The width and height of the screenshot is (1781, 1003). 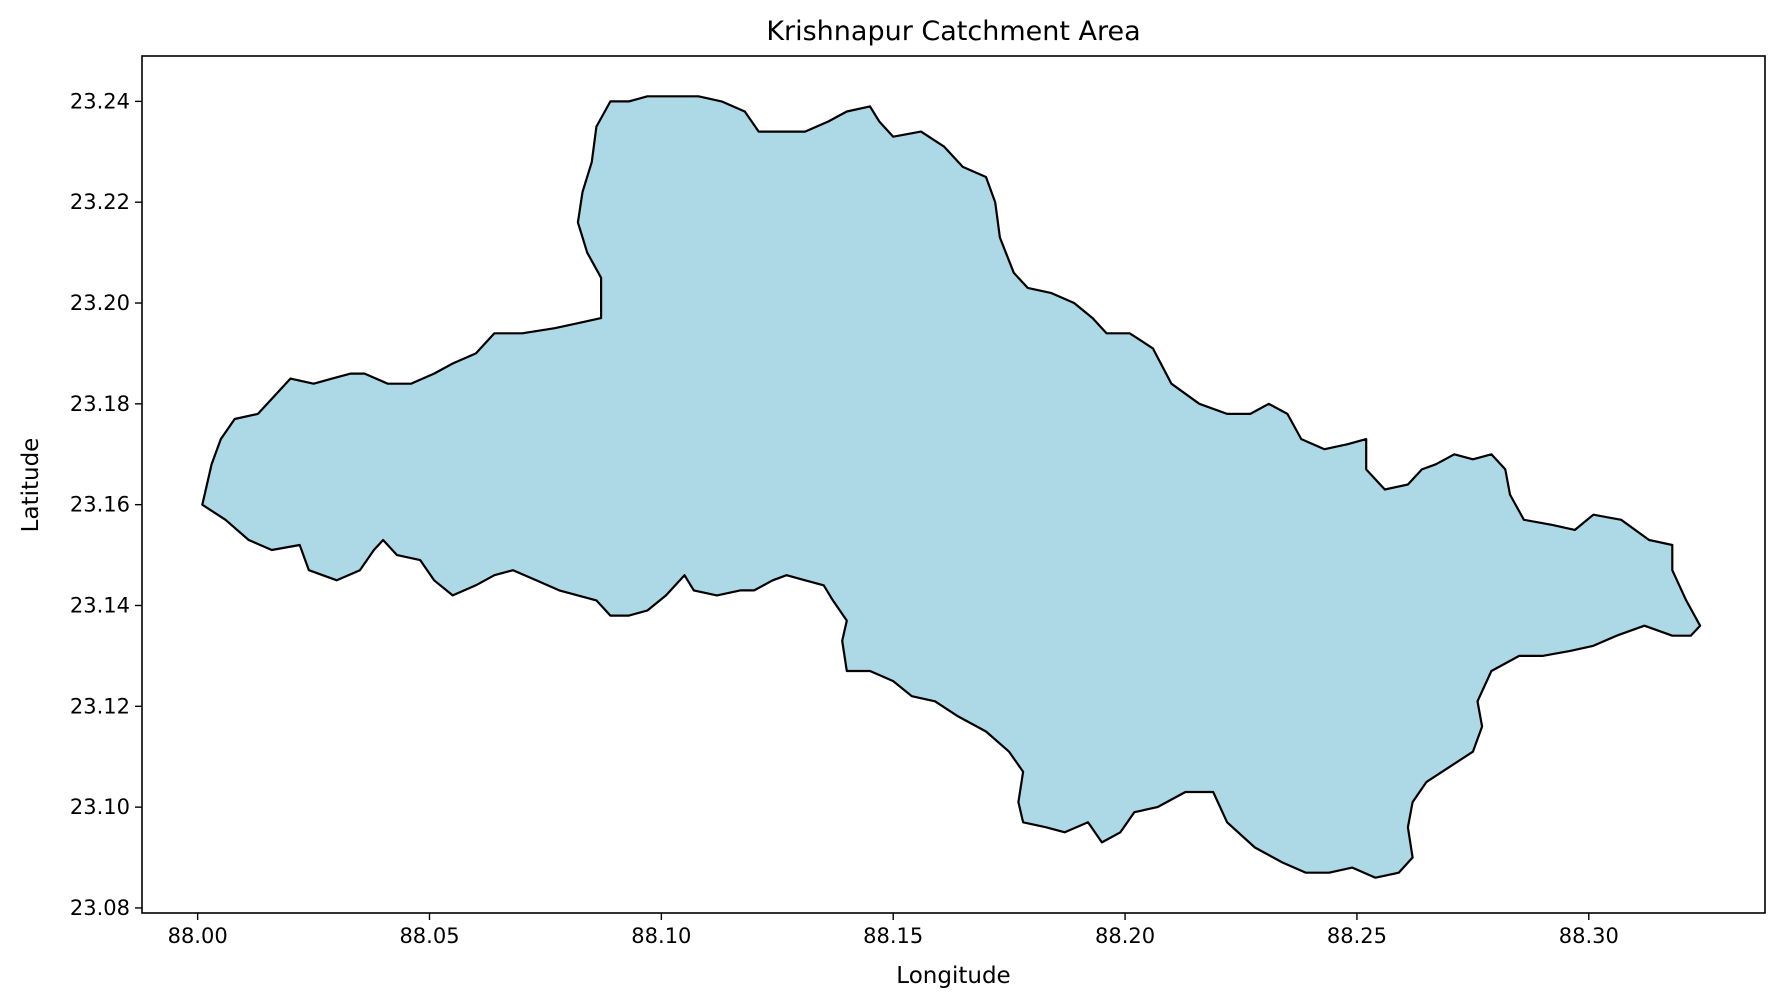 I want to click on x-tick-label: 88.15, so click(x=893, y=936).